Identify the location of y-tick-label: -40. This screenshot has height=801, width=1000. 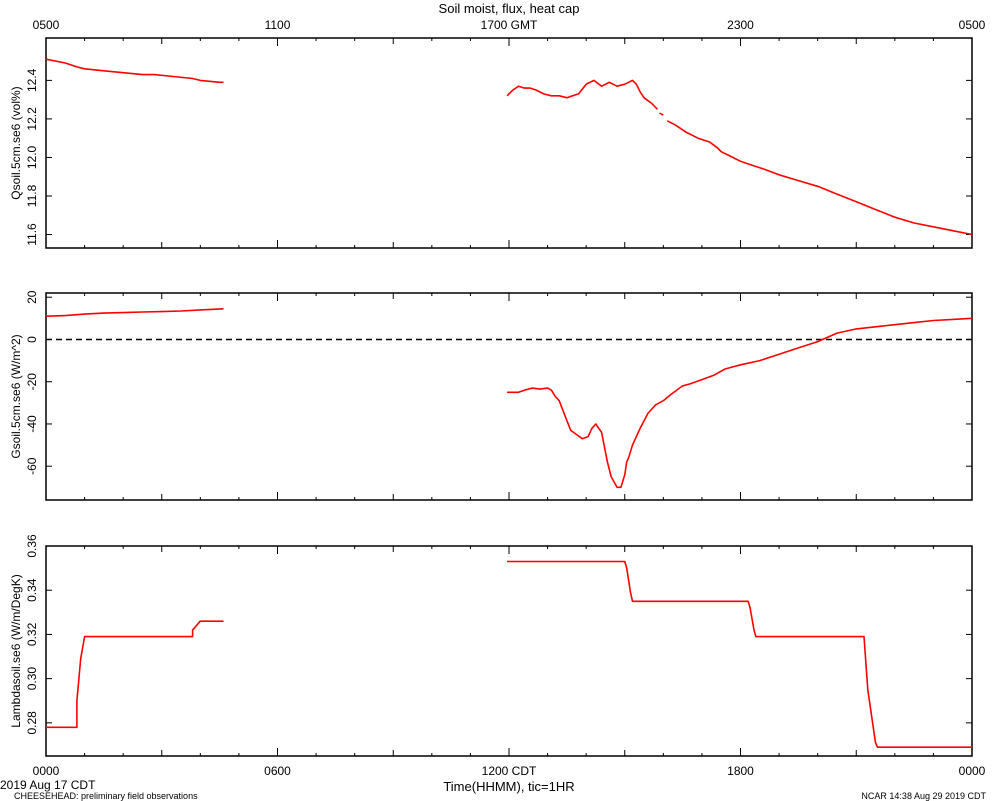
(32, 424).